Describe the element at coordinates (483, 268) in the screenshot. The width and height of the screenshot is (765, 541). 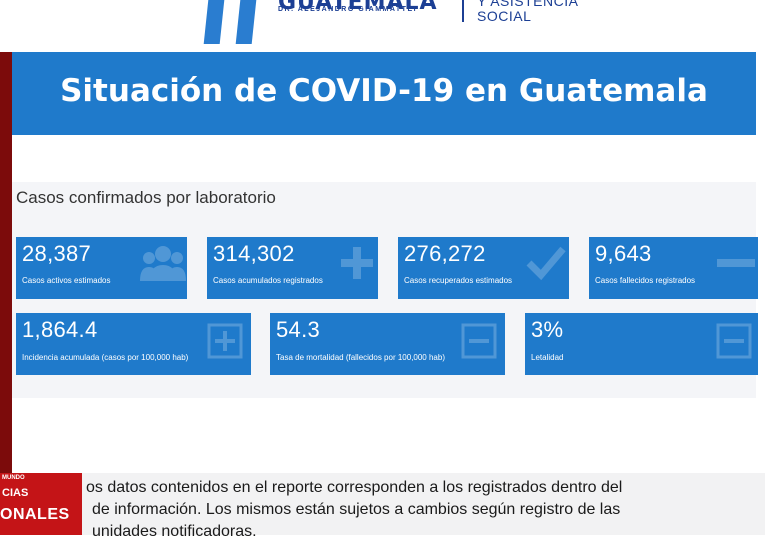
I see `card-casos-recuperados: 276,272 Casos recuperados estimados` at that location.